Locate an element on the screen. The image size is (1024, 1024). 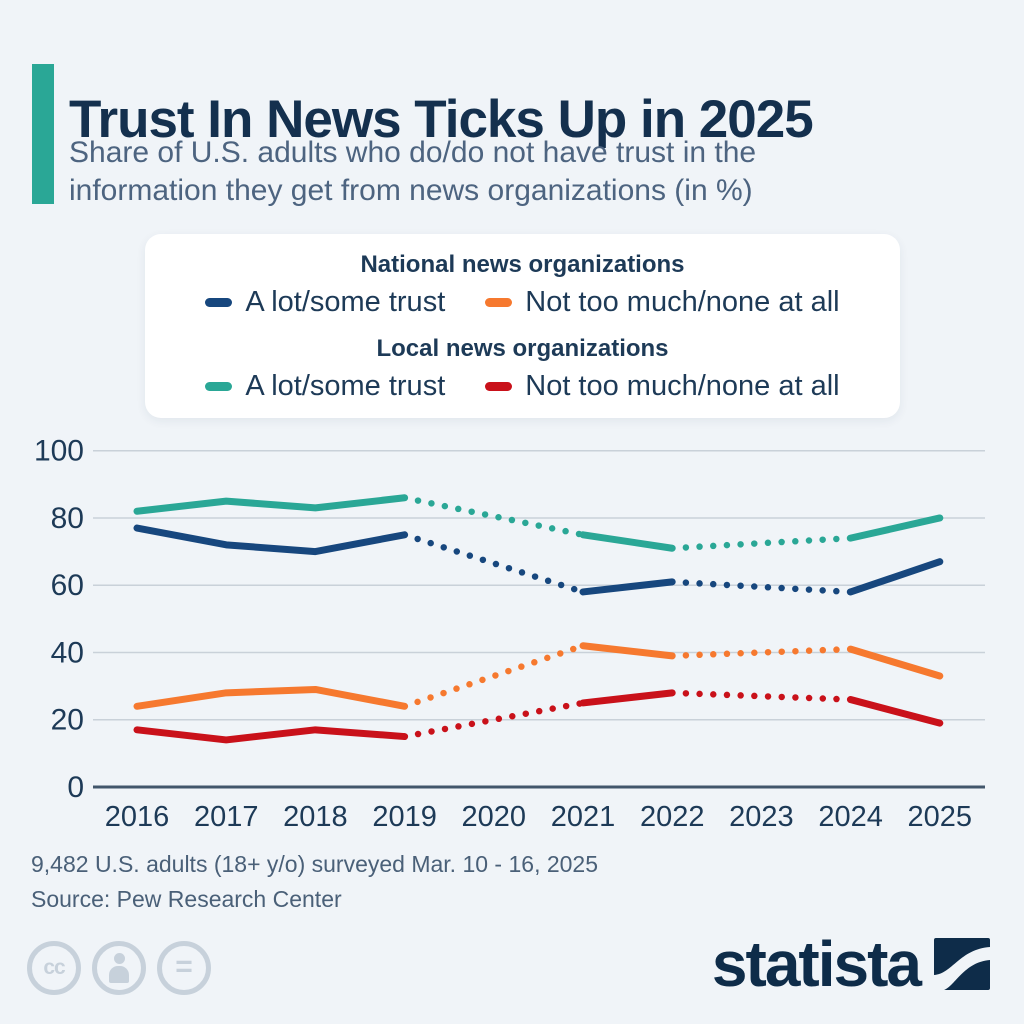
legend-item-national-trust: A lot/some trust is located at coordinates (325, 302).